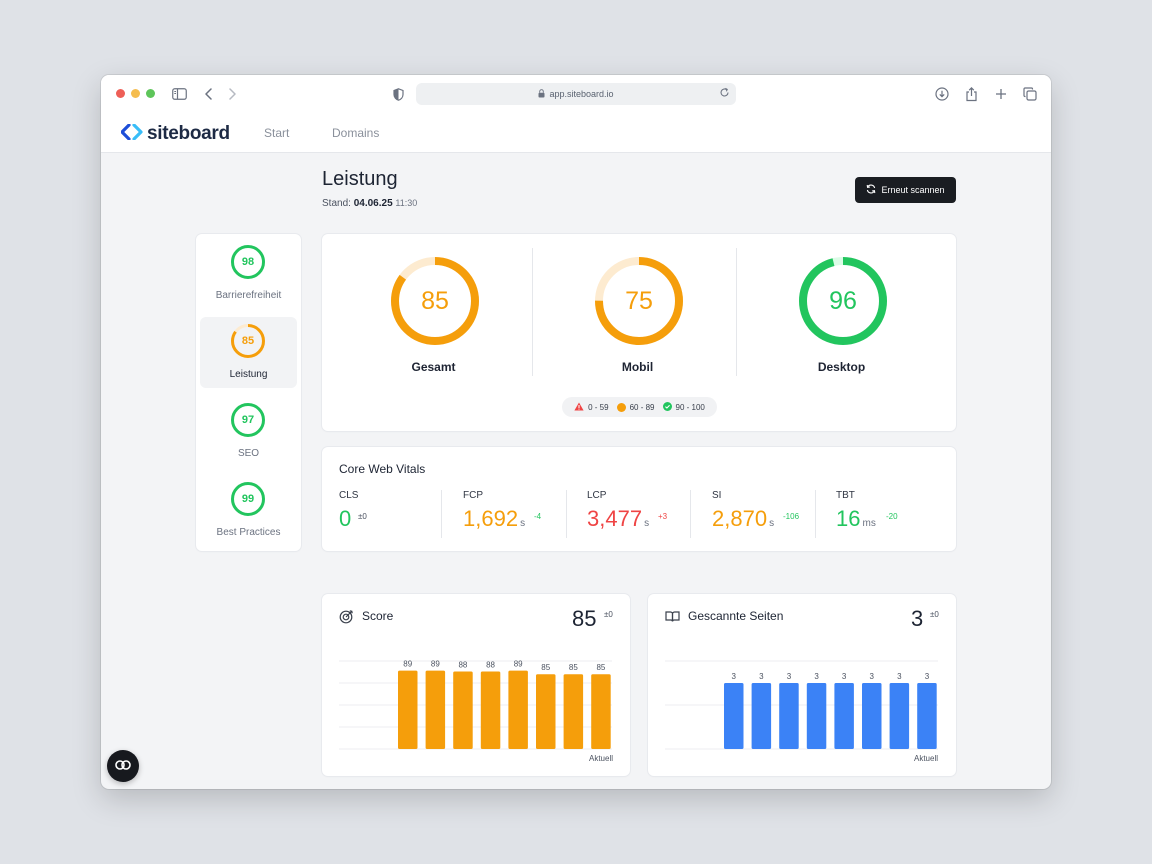 This screenshot has width=1152, height=864. I want to click on score-ring: 98, so click(248, 262).